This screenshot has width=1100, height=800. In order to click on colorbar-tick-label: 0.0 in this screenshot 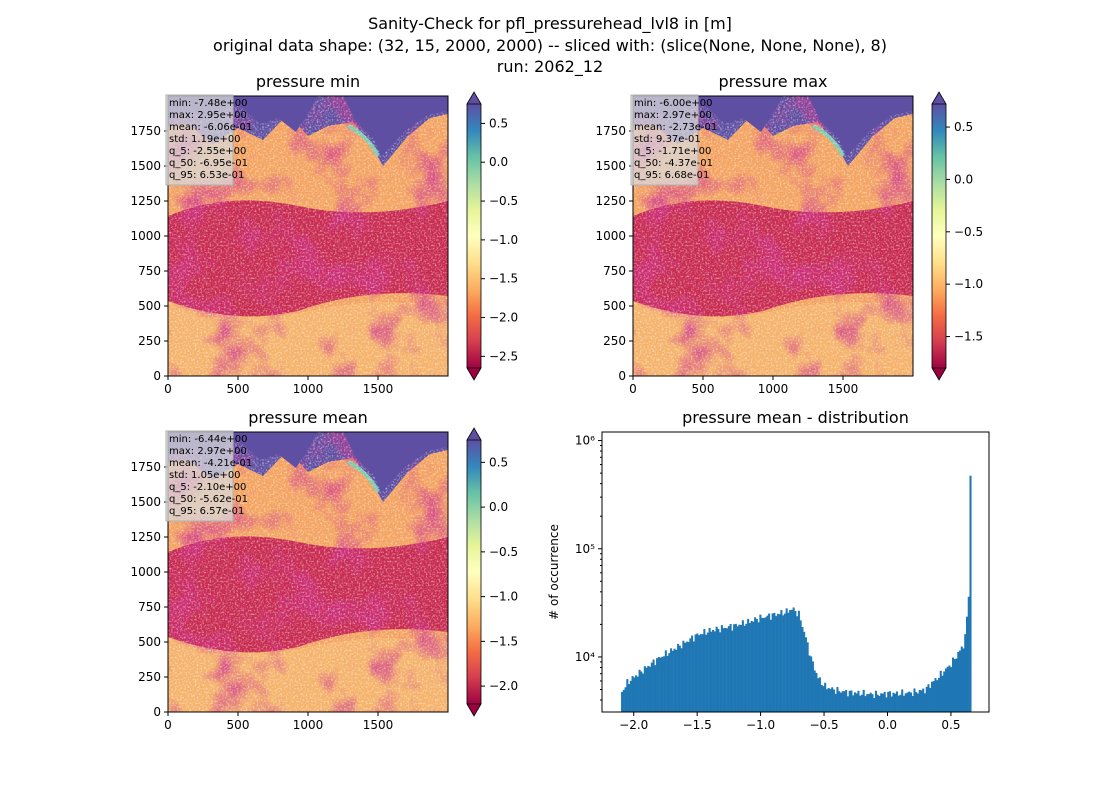, I will do `click(498, 507)`.